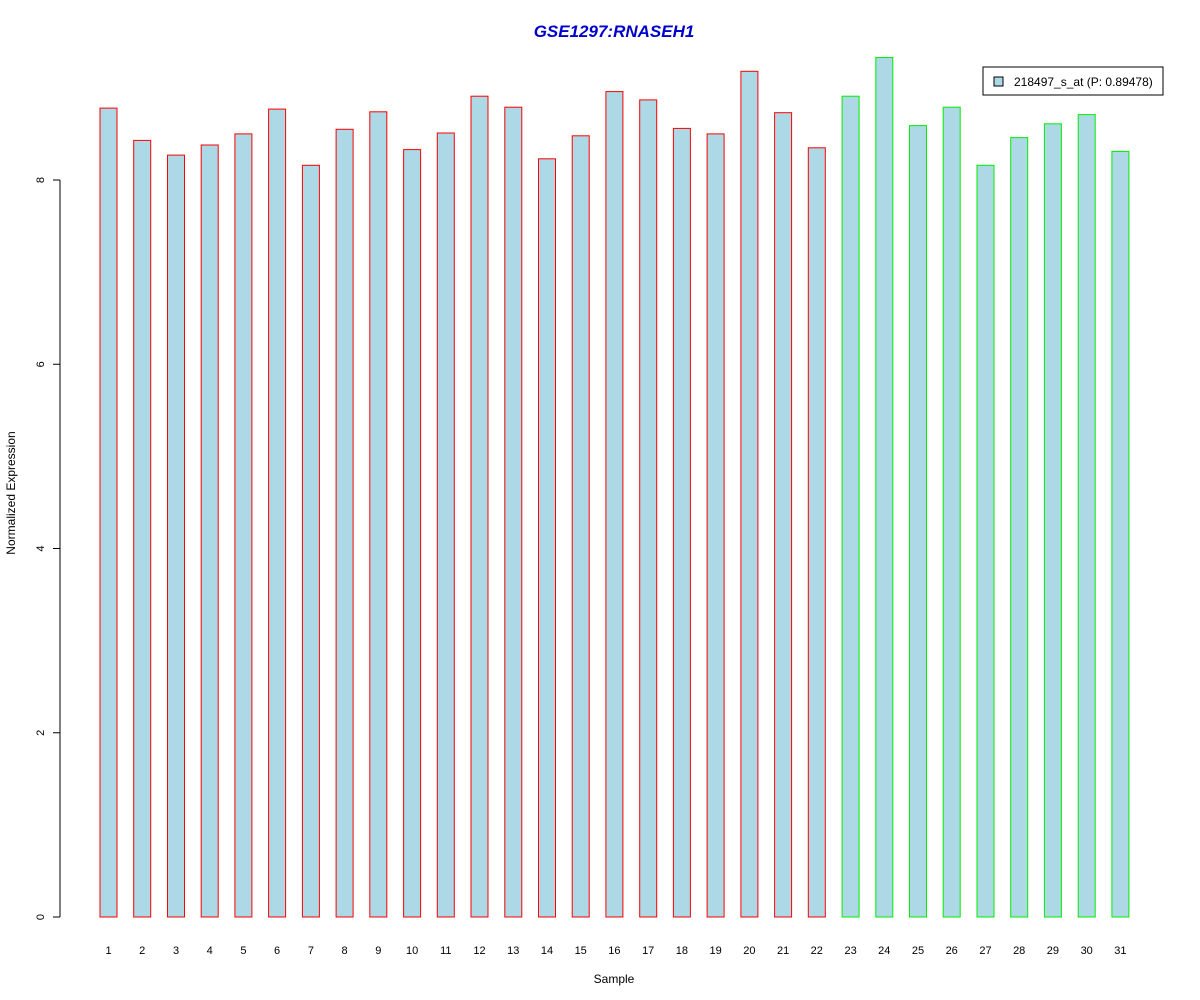  Describe the element at coordinates (345, 951) in the screenshot. I see `x-tick-label: 8` at that location.